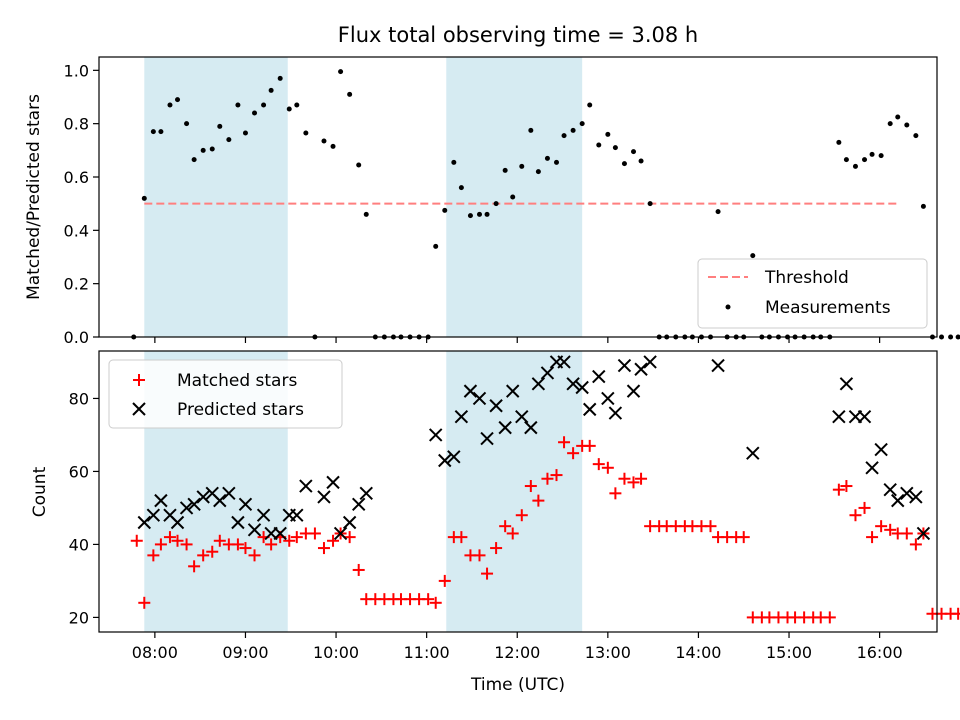 The width and height of the screenshot is (960, 720). Describe the element at coordinates (81, 204) in the screenshot. I see `top-y-axis: 0.0 0.2 0.4 0.6 0.8 1.0` at that location.